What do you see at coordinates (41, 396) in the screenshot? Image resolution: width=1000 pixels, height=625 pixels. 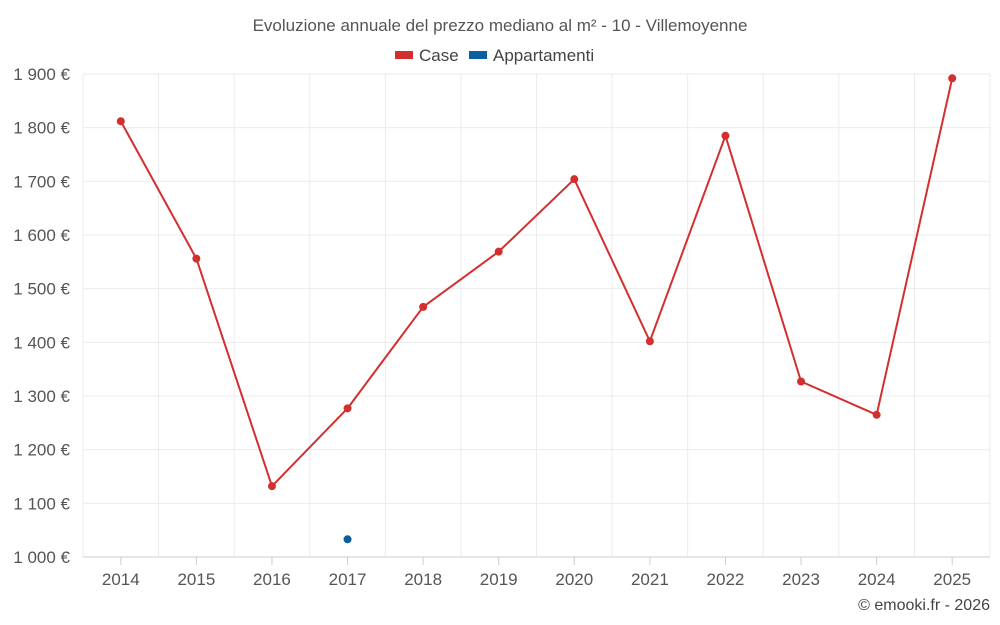 I see `y-tick-label: 1 300 €` at bounding box center [41, 396].